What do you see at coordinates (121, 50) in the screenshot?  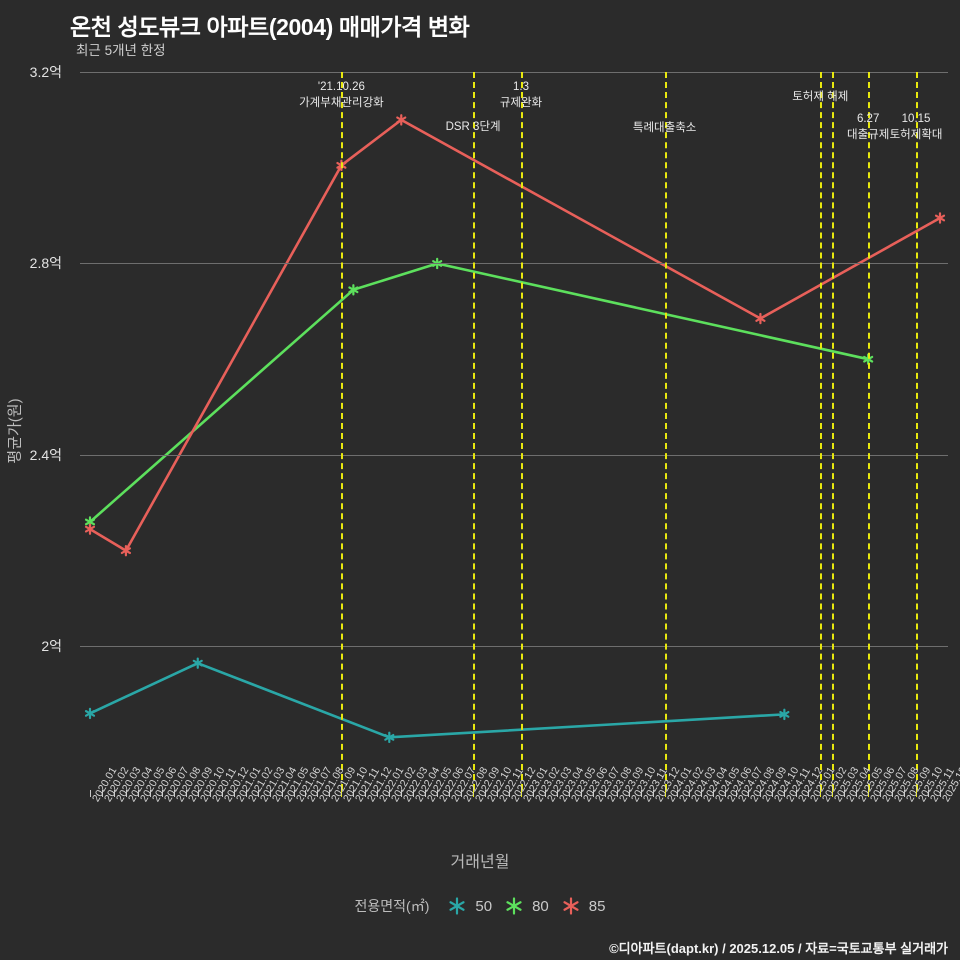 I see `page-subtitle: 최근 5개년 한정` at bounding box center [121, 50].